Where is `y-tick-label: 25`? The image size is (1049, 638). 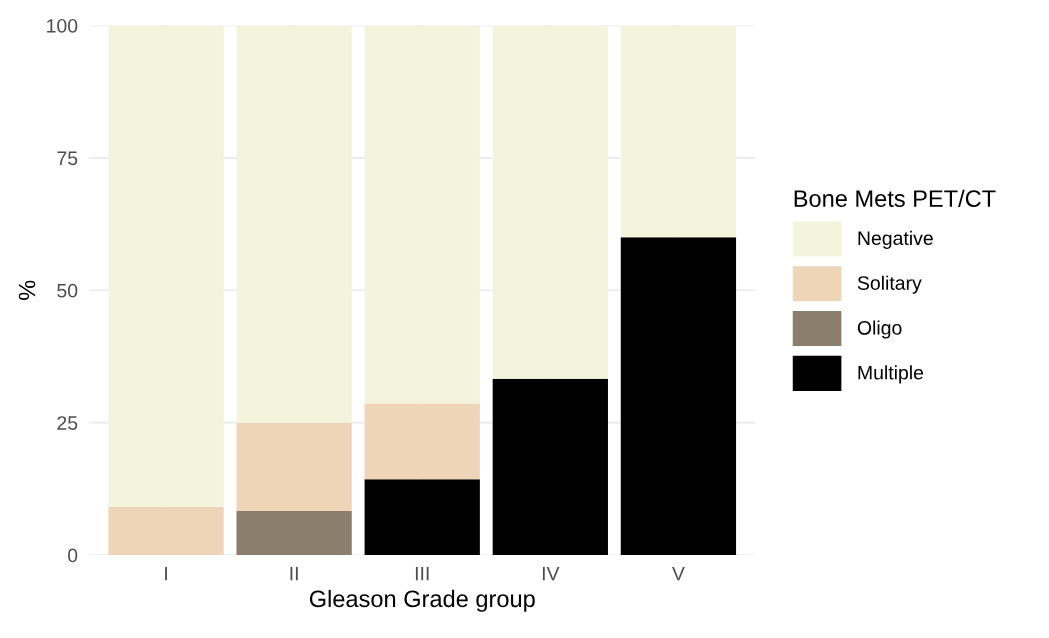 y-tick-label: 25 is located at coordinates (67, 423).